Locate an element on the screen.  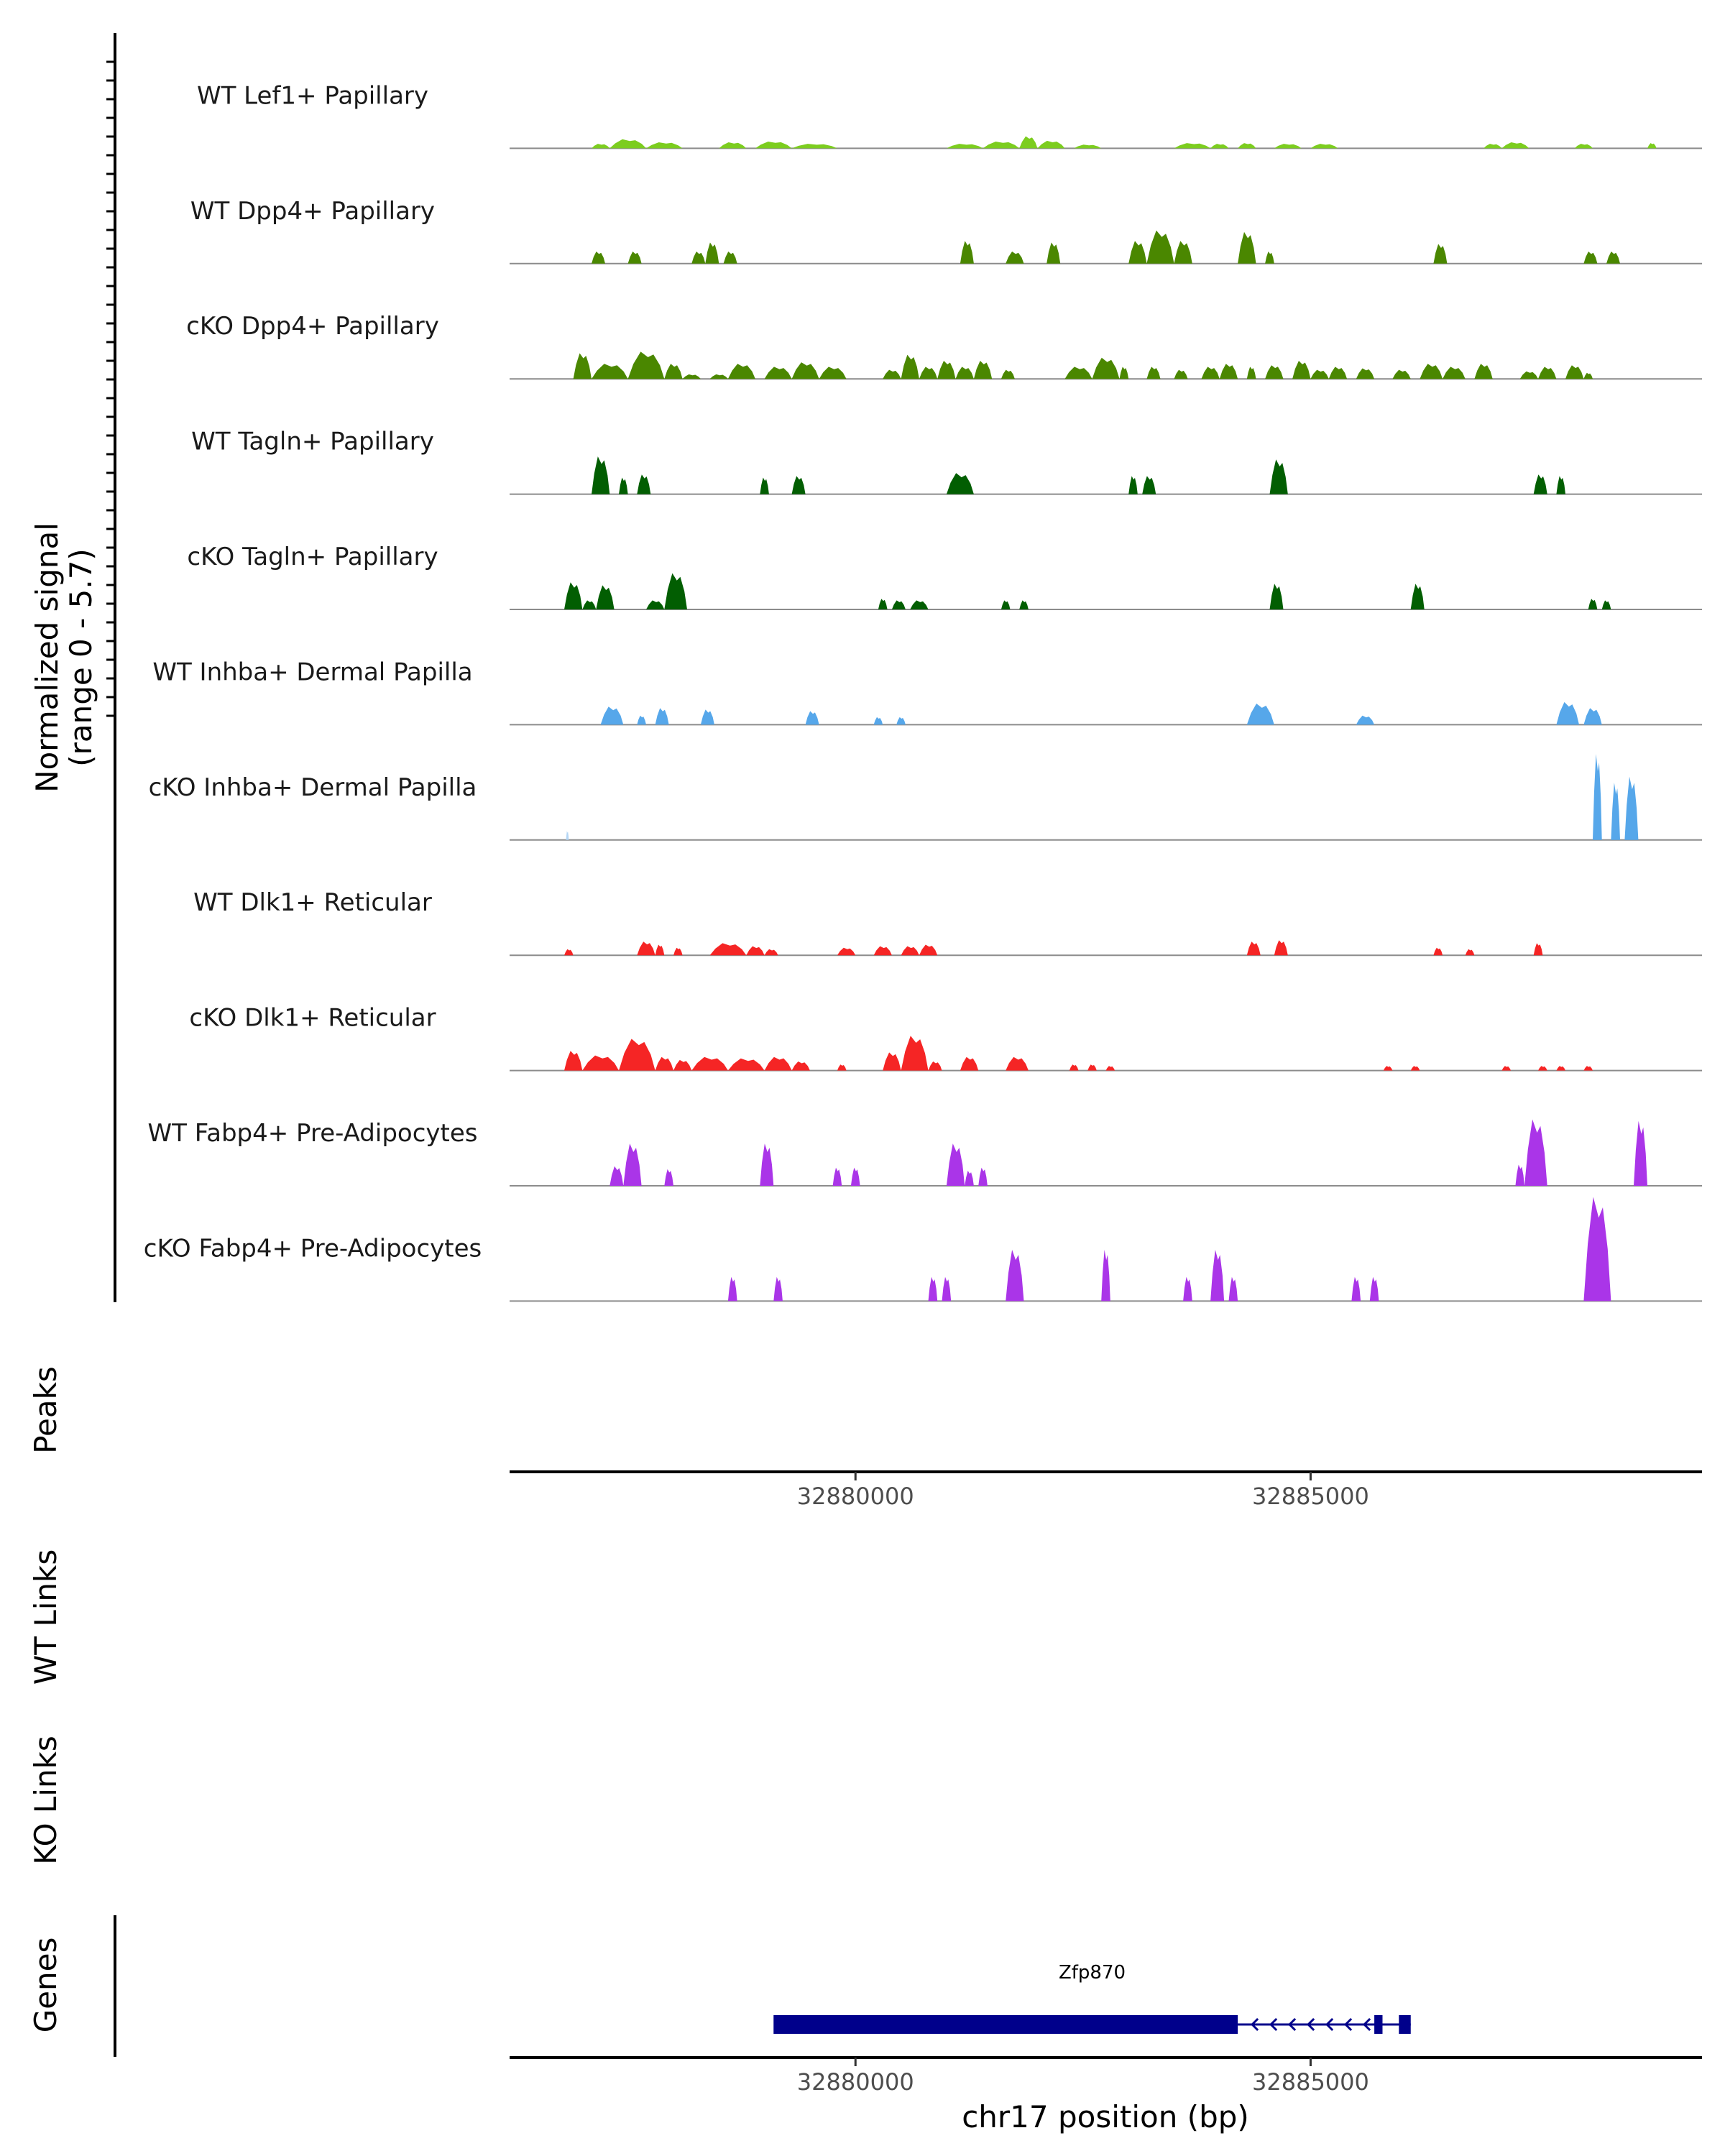
x-tick-label: 32880000 is located at coordinates (855, 2082).